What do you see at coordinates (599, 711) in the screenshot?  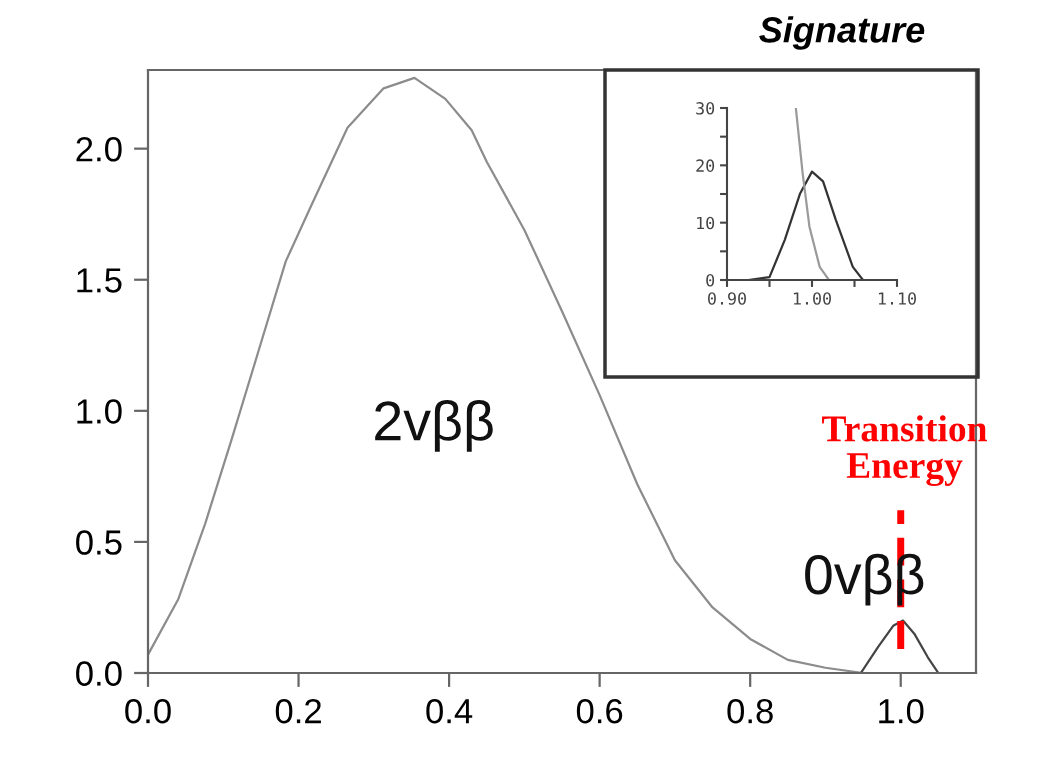 I see `x-tick-label: 0.6` at bounding box center [599, 711].